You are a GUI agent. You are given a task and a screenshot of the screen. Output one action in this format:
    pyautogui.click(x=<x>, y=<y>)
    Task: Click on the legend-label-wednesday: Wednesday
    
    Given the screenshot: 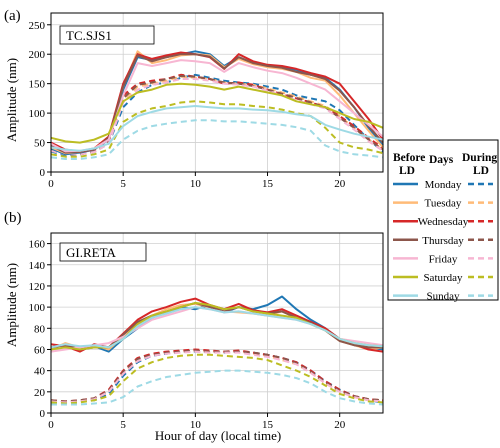 What is the action you would take?
    pyautogui.click(x=443, y=222)
    